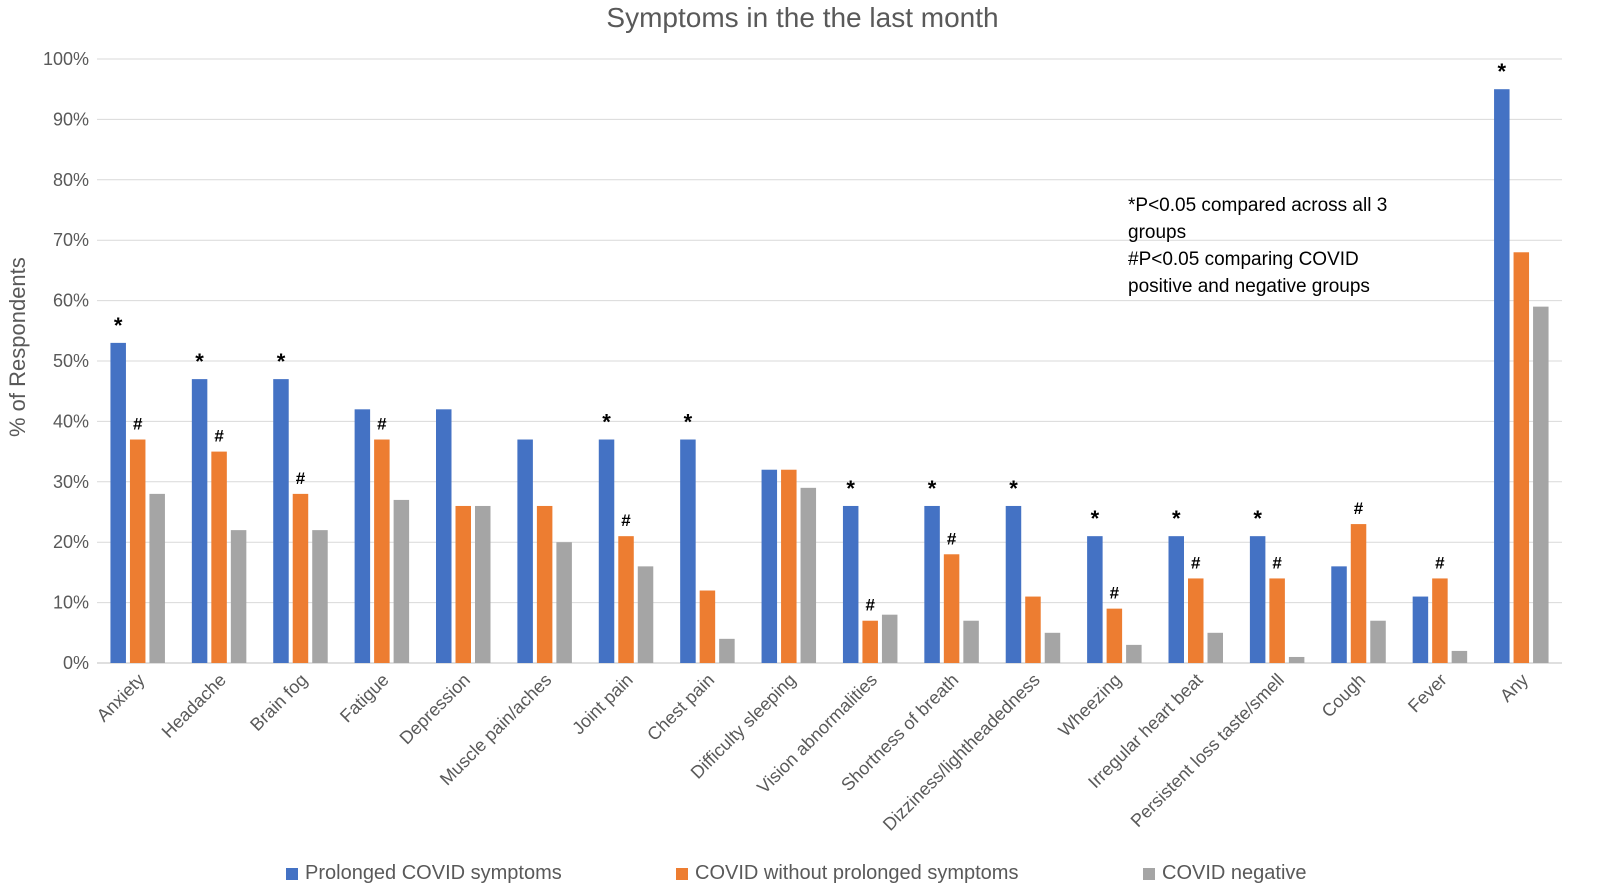  What do you see at coordinates (364, 698) in the screenshot?
I see `x-category-label: Fatigue` at bounding box center [364, 698].